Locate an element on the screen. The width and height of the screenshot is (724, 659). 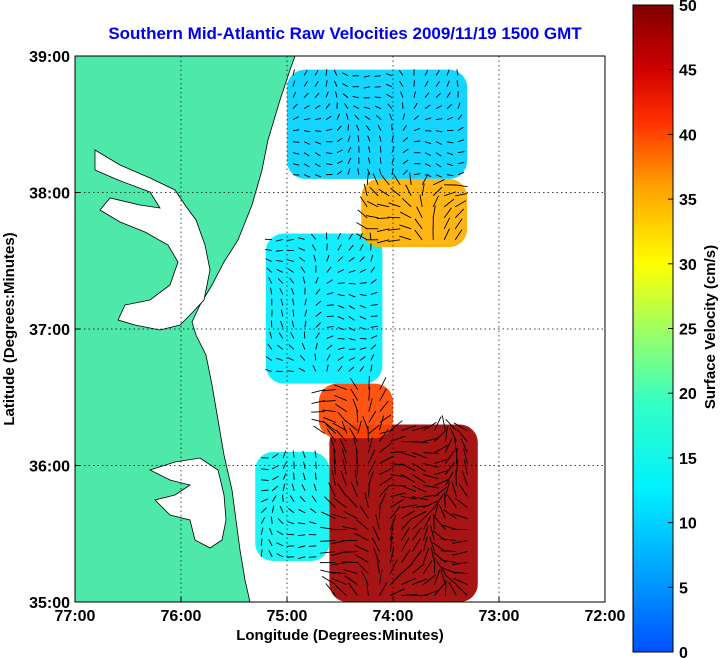
y-tick-label: 36:00 is located at coordinates (49, 467).